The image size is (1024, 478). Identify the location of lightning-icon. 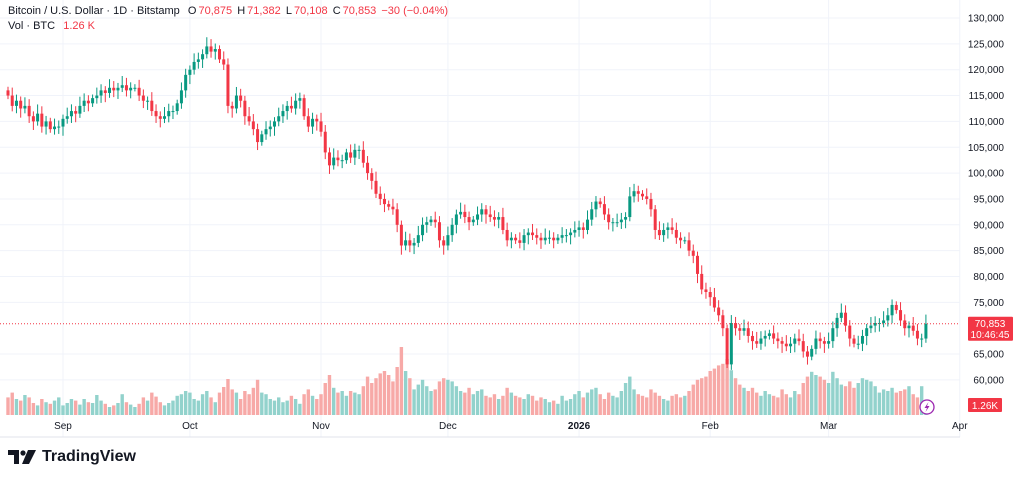
(927, 407).